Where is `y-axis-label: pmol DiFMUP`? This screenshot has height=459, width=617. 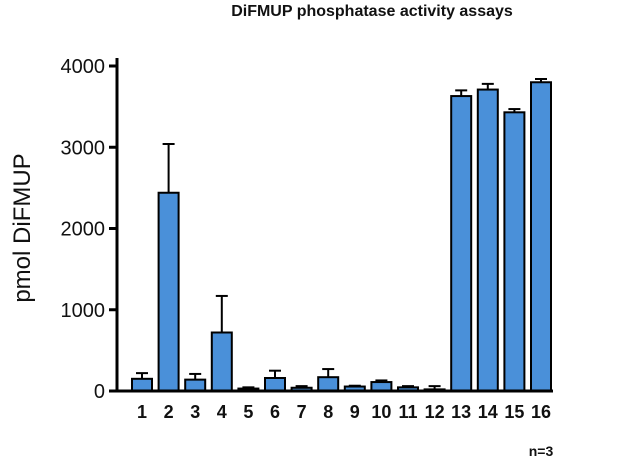 y-axis-label: pmol DiFMUP is located at coordinates (22, 227).